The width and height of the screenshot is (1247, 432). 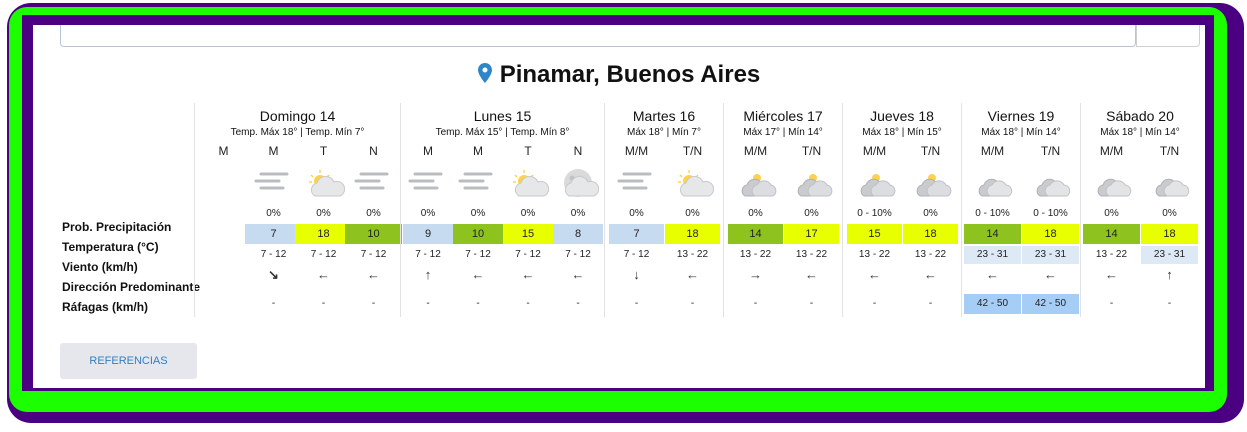 What do you see at coordinates (578, 234) in the screenshot?
I see `temperature-value: 8` at bounding box center [578, 234].